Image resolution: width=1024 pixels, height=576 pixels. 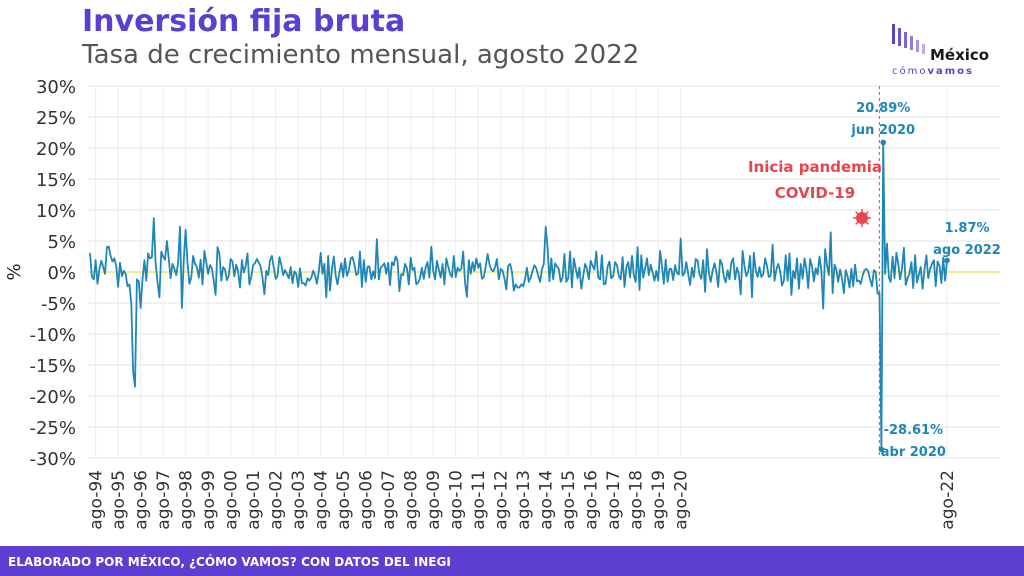 What do you see at coordinates (52, 428) in the screenshot?
I see `y-tick-label: -25%` at bounding box center [52, 428].